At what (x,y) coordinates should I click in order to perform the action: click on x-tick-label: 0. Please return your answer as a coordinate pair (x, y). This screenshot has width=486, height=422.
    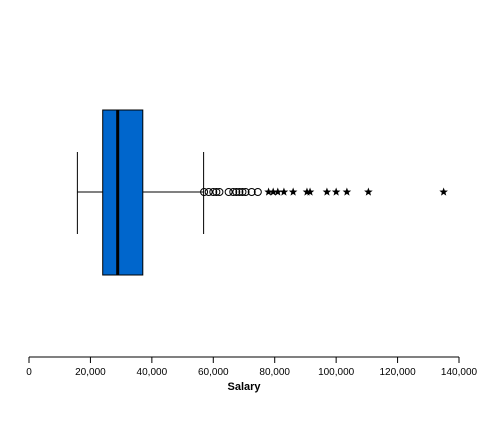
    Looking at the image, I should click on (29, 372).